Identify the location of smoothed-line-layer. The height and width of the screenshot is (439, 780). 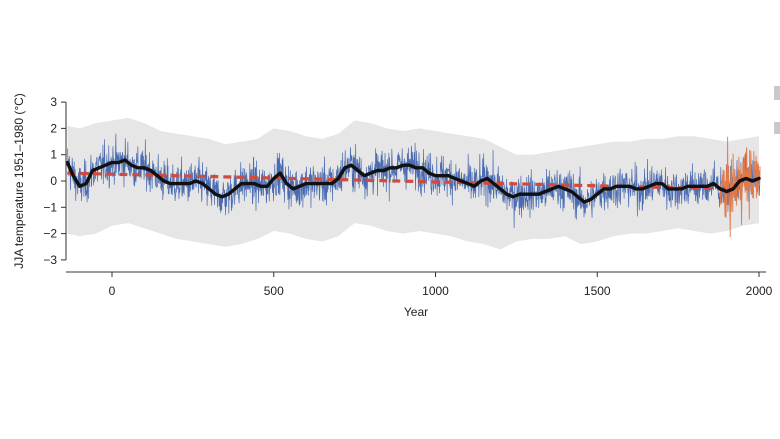
(413, 181).